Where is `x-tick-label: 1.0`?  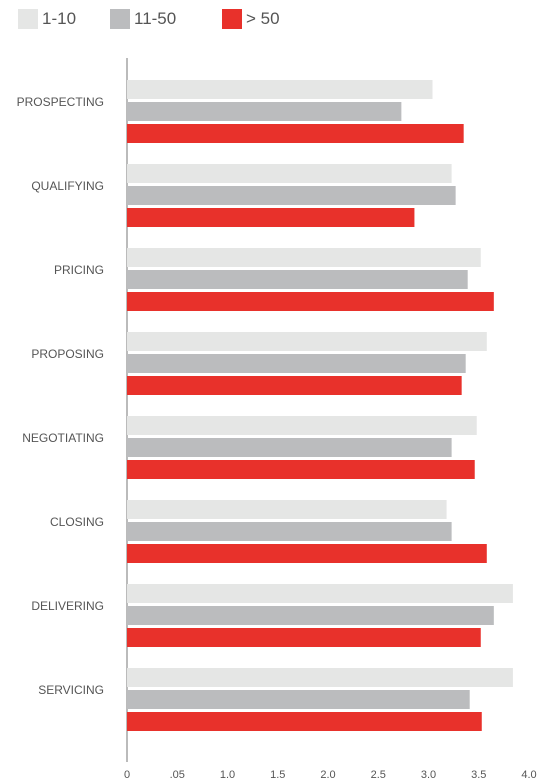
x-tick-label: 1.0 is located at coordinates (227, 775).